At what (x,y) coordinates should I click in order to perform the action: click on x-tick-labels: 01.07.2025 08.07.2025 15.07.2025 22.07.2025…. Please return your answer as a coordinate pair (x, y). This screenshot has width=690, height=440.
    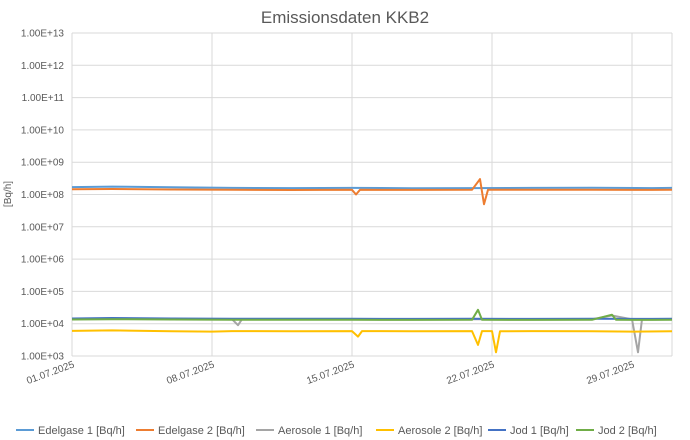
    Looking at the image, I should click on (330, 373).